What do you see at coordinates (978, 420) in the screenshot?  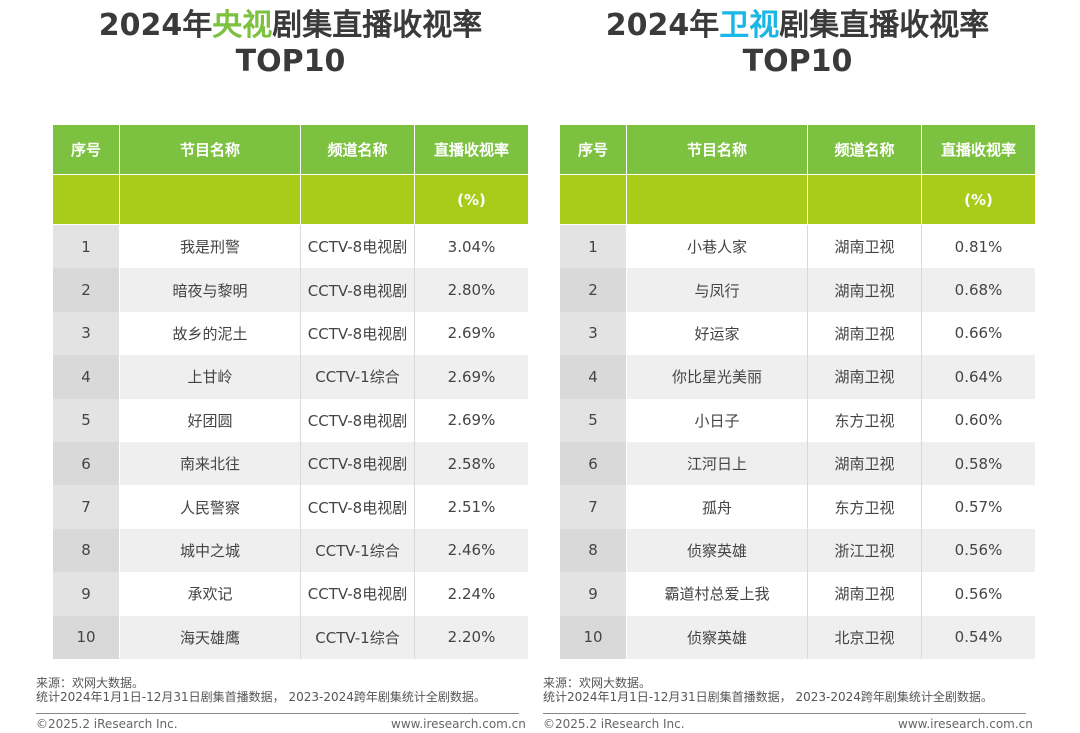 I see `rating-cell: 0.60%` at bounding box center [978, 420].